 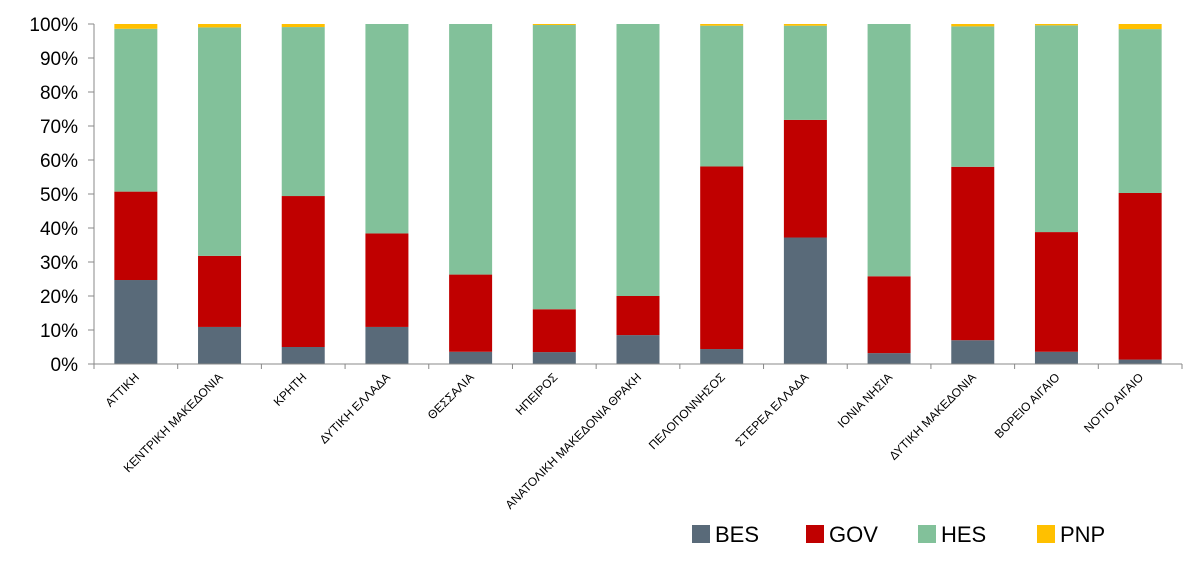 I want to click on y-tick-label: 60%, so click(x=59, y=161).